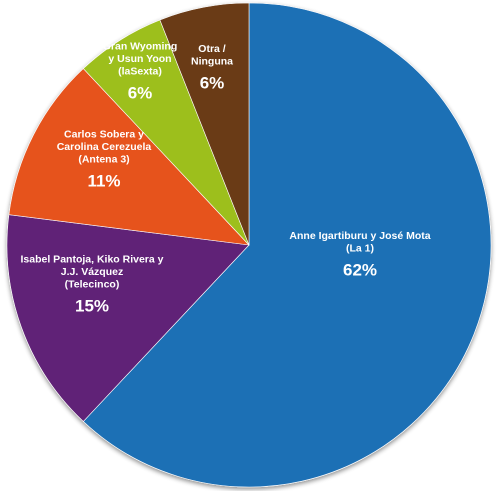  Describe the element at coordinates (139, 59) in the screenshot. I see `slice-name-label-3-1: y Usun Yoon` at that location.